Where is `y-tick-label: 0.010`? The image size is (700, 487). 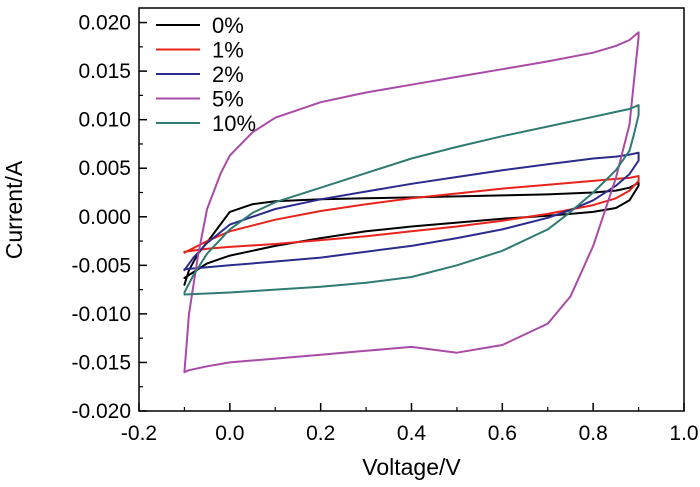 y-tick-label: 0.010 is located at coordinates (104, 120).